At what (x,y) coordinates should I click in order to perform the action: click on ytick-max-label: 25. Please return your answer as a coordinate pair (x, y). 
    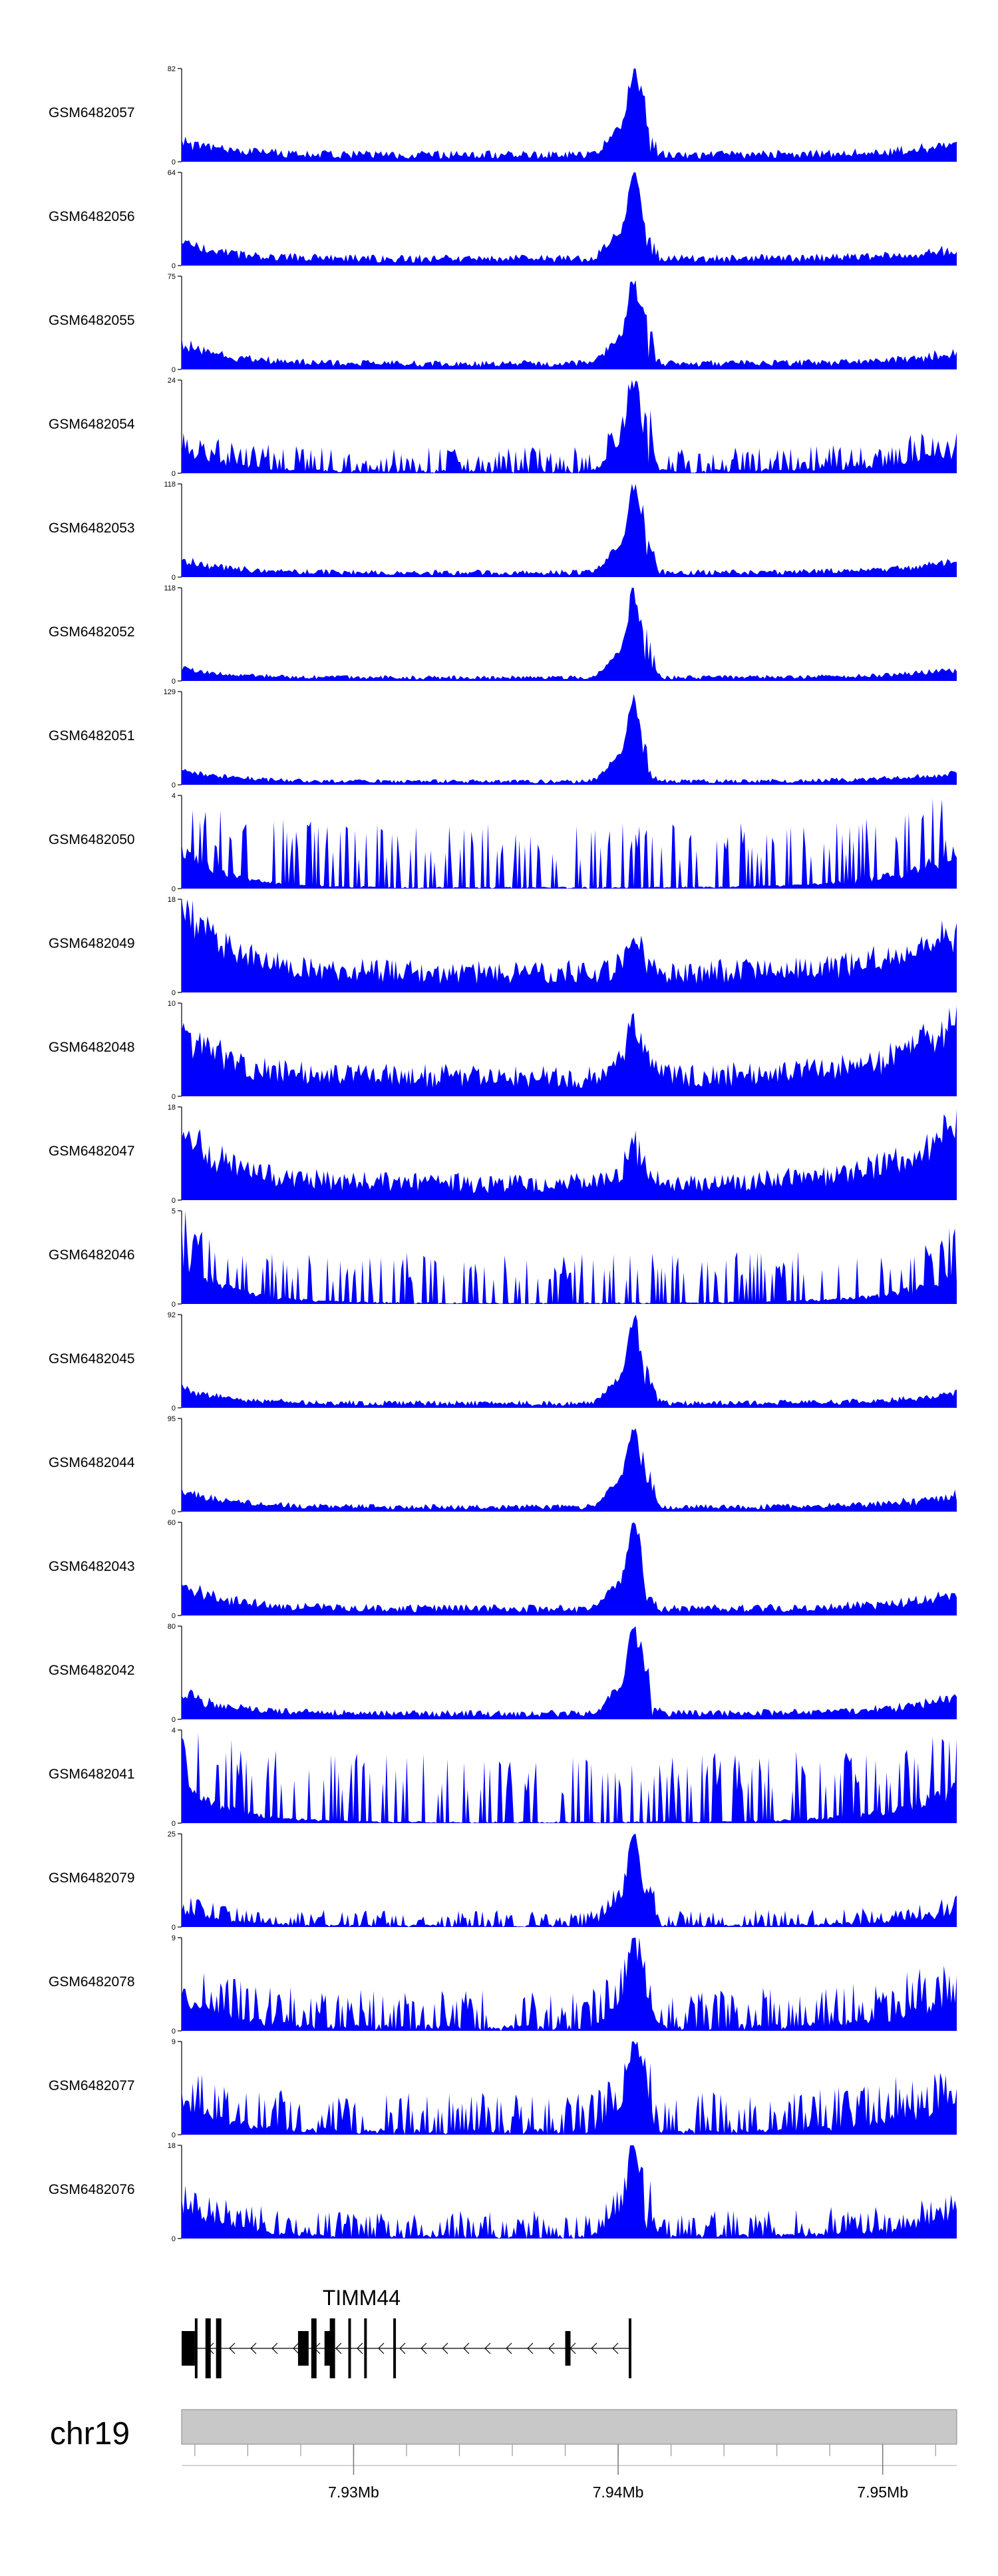
    Looking at the image, I should click on (172, 1834).